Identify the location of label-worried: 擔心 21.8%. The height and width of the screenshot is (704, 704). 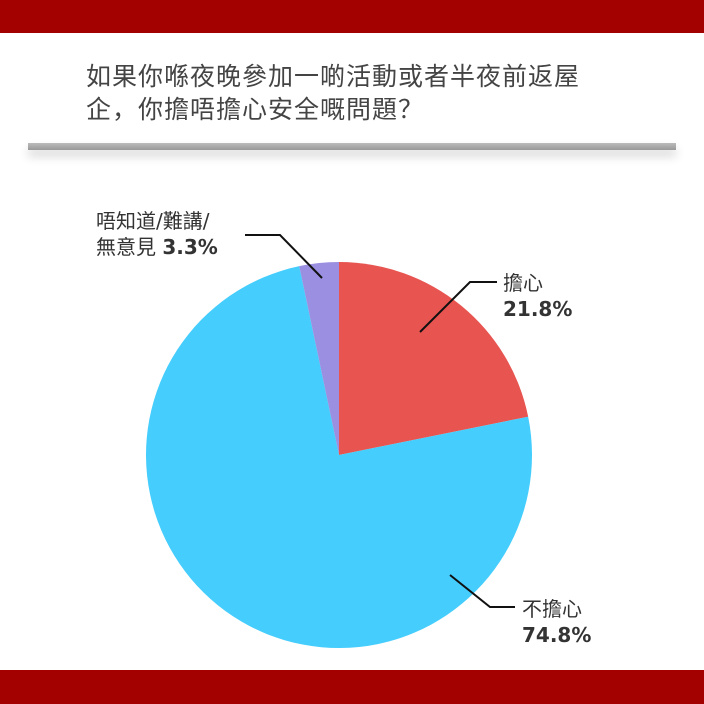
(537, 296).